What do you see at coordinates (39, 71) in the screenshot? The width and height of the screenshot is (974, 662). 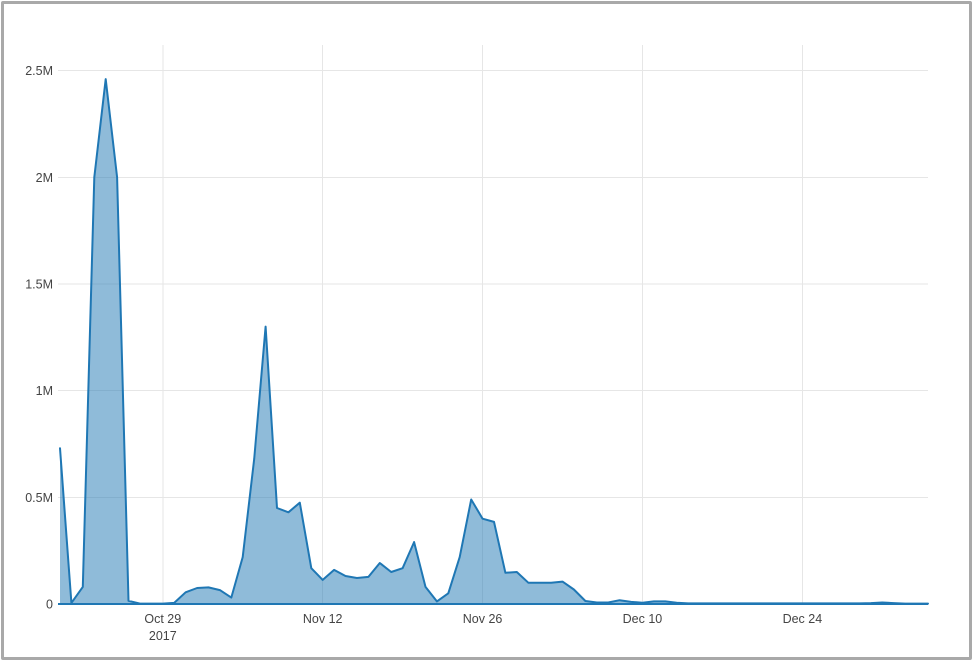 I see `y-axis-tick-label: 2.5M` at bounding box center [39, 71].